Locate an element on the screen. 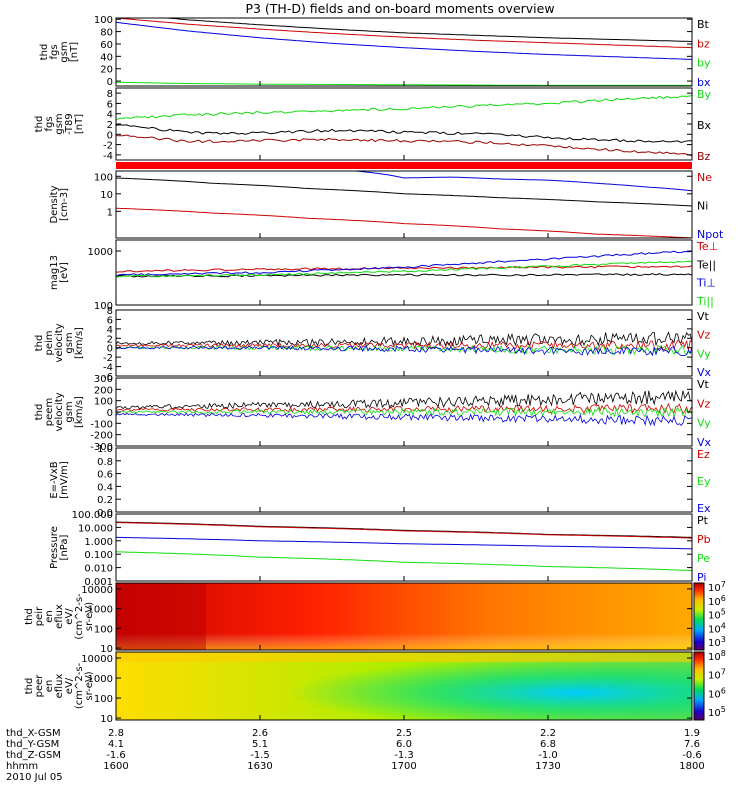  ephemeris-value: 5.1 is located at coordinates (260, 744).